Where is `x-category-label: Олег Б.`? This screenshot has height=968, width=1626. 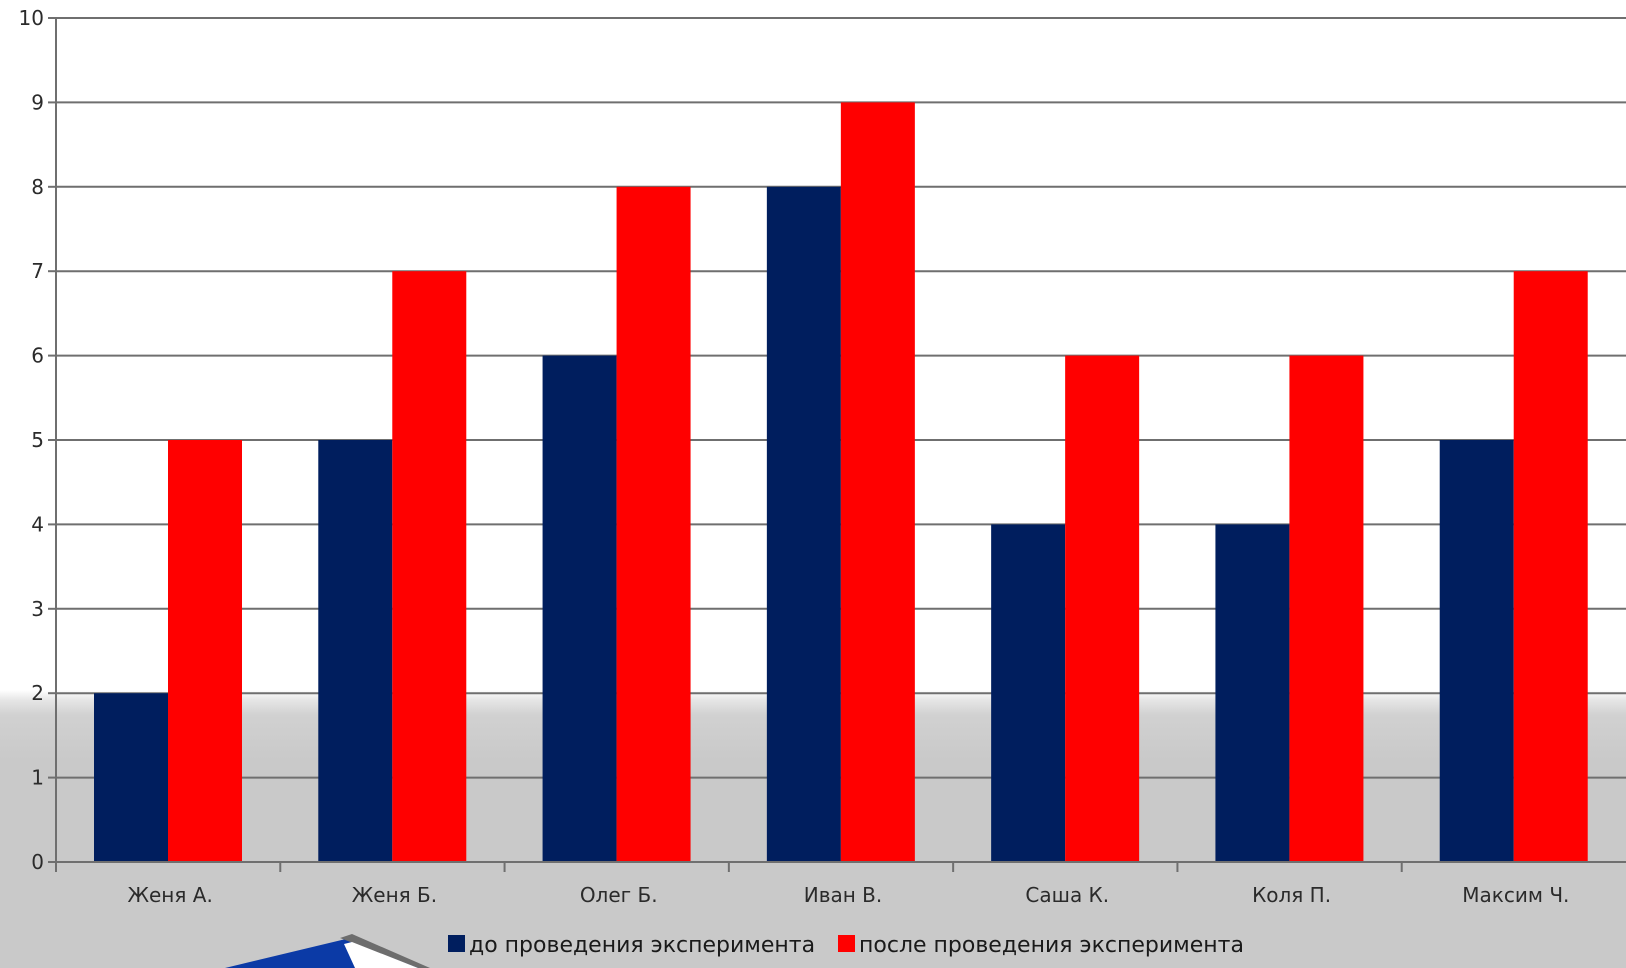
x-category-label: Олег Б. is located at coordinates (619, 895).